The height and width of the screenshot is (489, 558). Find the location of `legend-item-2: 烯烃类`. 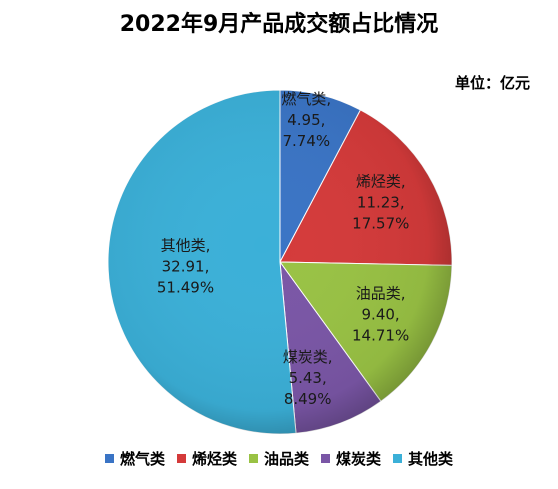

legend-item-2: 烯烃类 is located at coordinates (206, 458).